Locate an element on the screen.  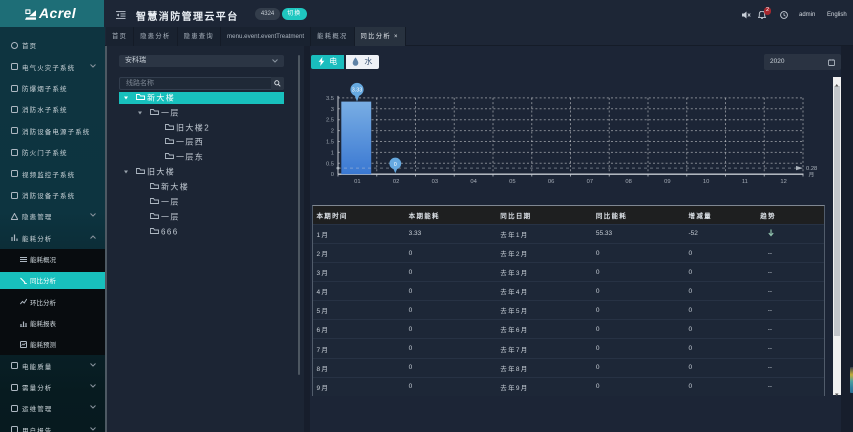
svg-text: 0.5 is located at coordinates (329, 164).